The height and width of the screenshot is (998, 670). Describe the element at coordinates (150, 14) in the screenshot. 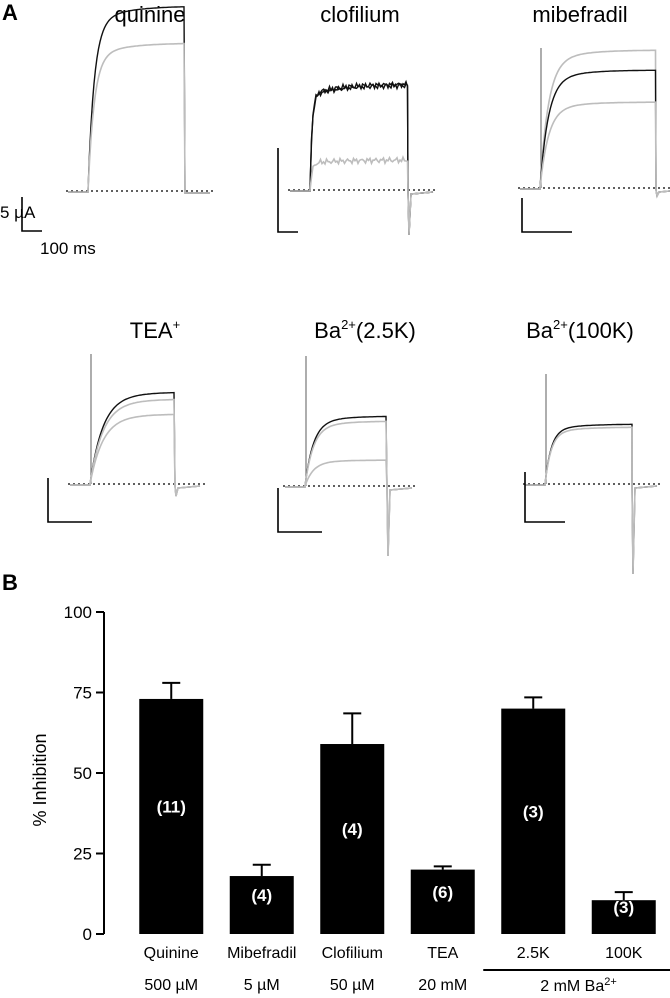

I see `trace-title: quinine` at that location.